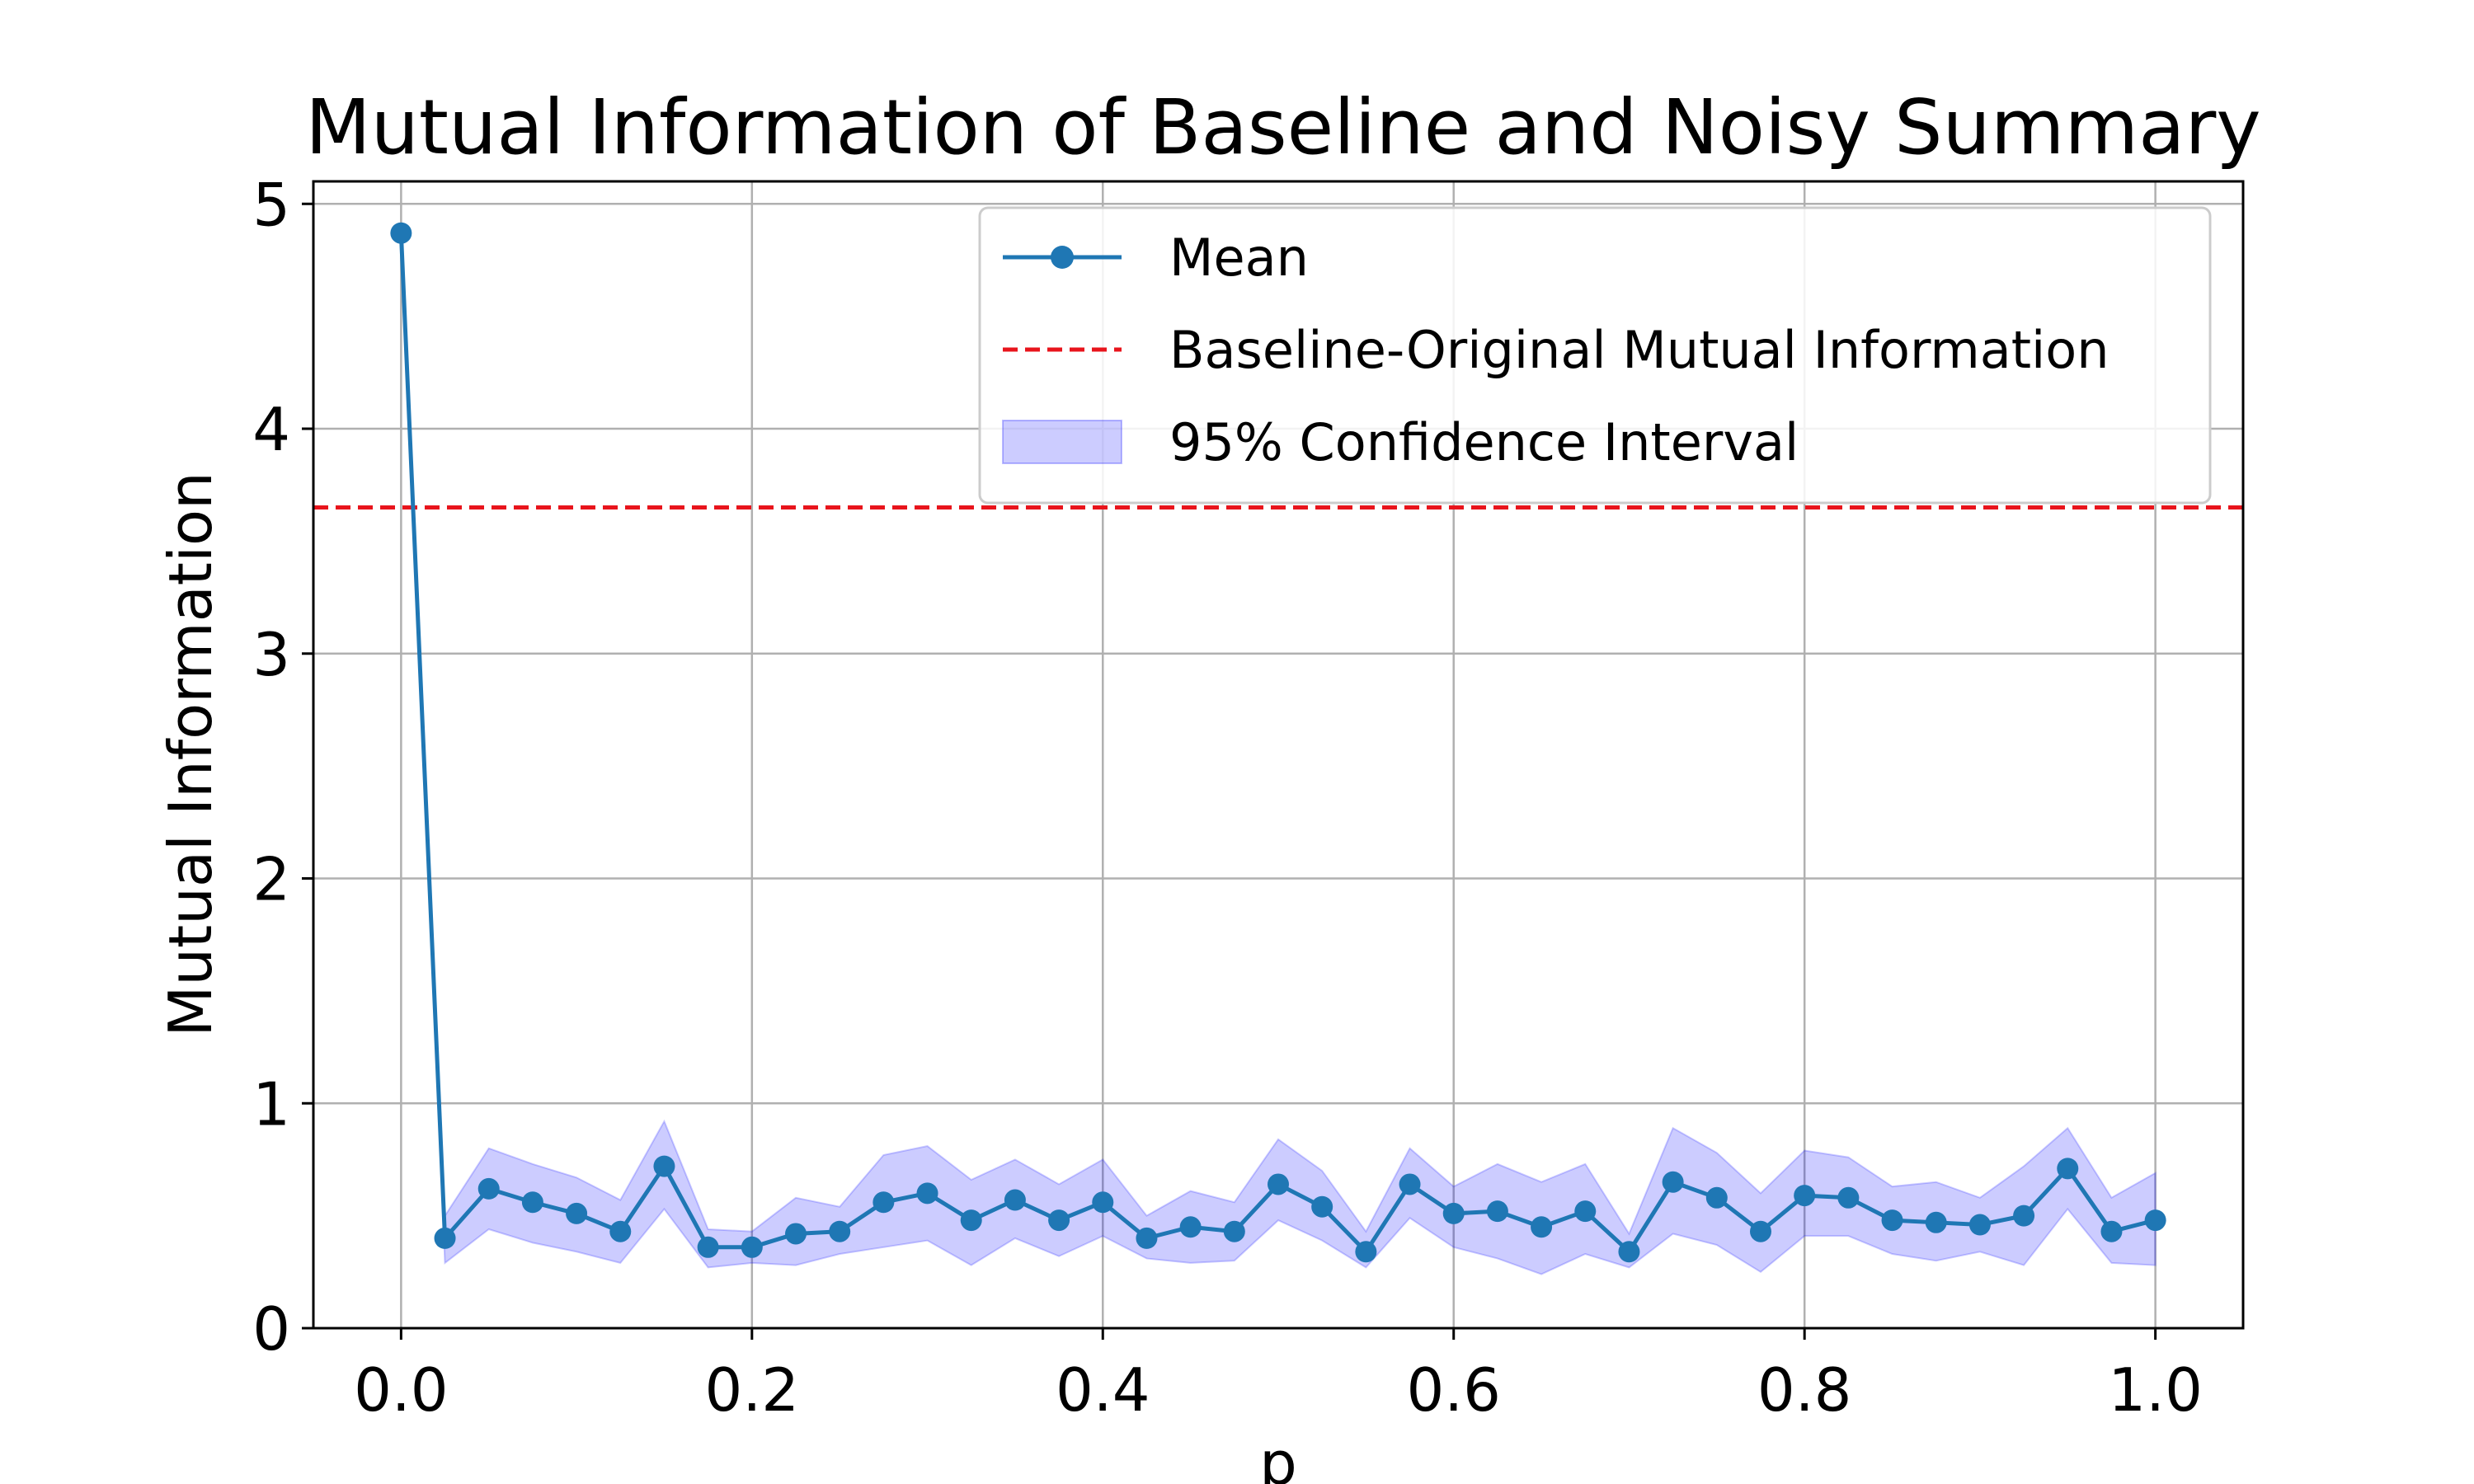  What do you see at coordinates (752, 1390) in the screenshot?
I see `x-tick-label: 0.2` at bounding box center [752, 1390].